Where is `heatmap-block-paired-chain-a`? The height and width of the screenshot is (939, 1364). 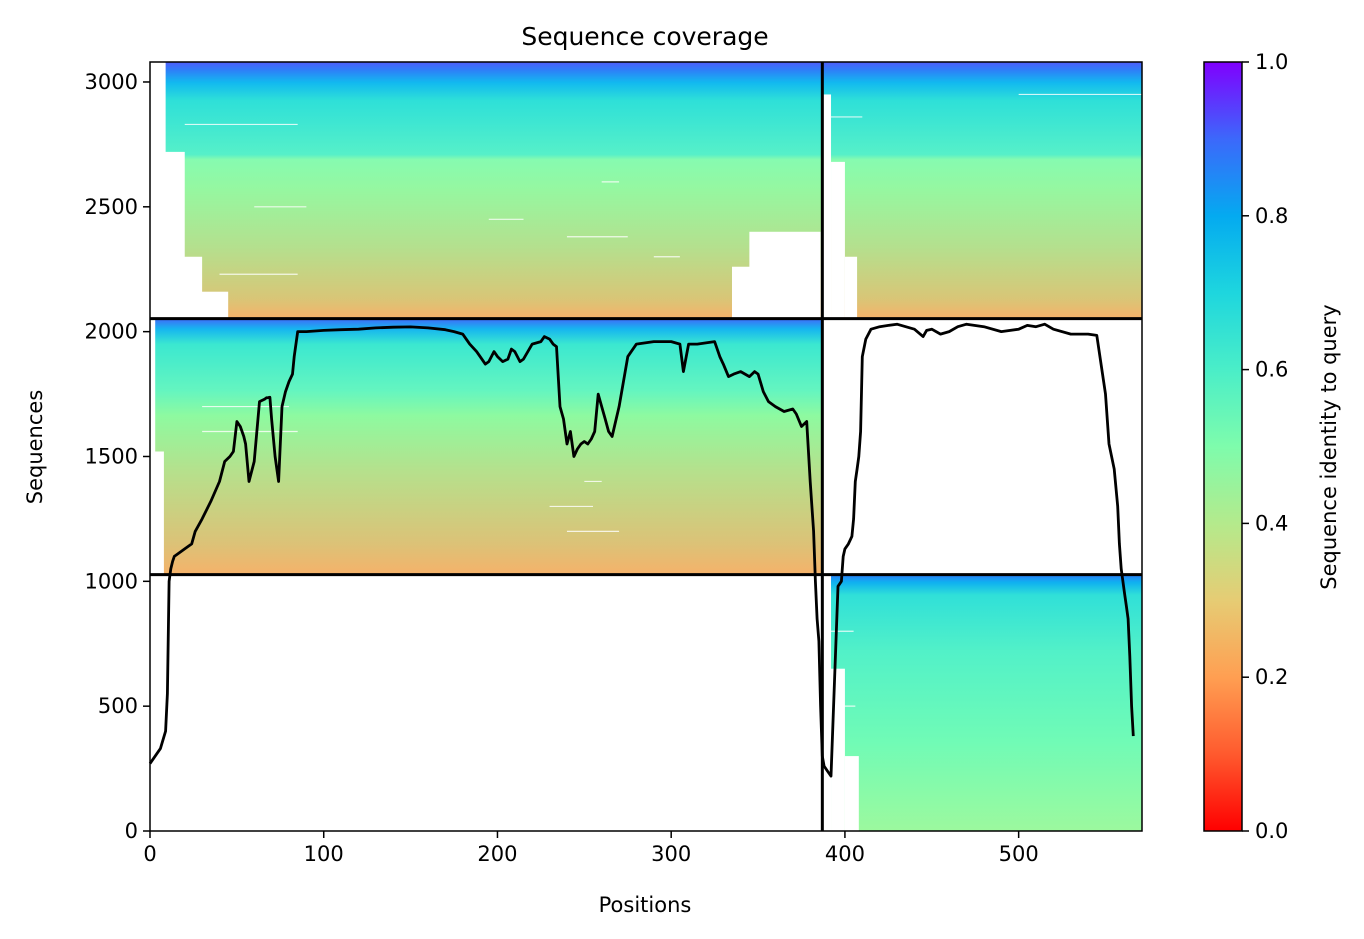 heatmap-block-paired-chain-a is located at coordinates (486, 190).